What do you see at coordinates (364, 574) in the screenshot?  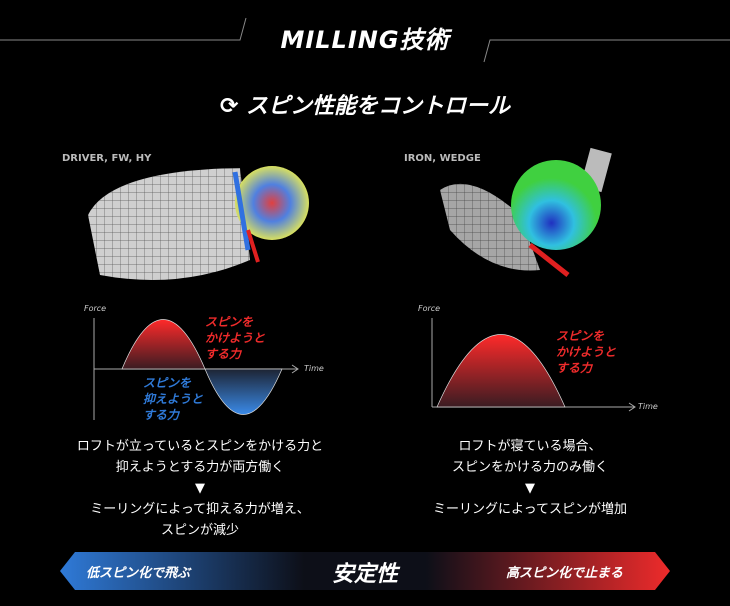 I see `bar-center-label: 安定性` at bounding box center [364, 574].